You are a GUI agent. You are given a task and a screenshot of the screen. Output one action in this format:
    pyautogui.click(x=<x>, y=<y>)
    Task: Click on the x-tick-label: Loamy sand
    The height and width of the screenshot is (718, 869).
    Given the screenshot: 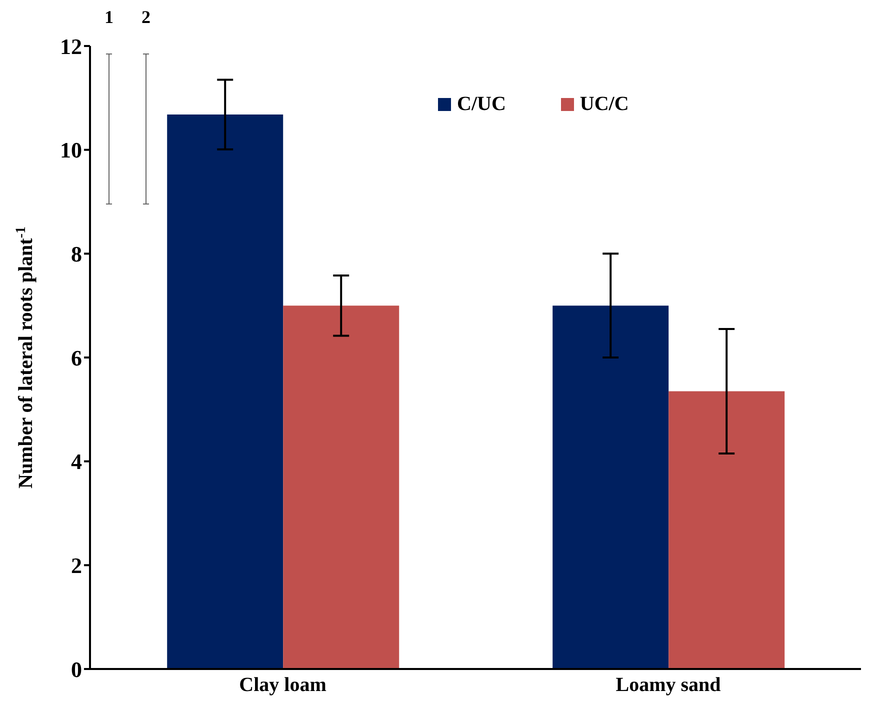 What is the action you would take?
    pyautogui.click(x=668, y=685)
    